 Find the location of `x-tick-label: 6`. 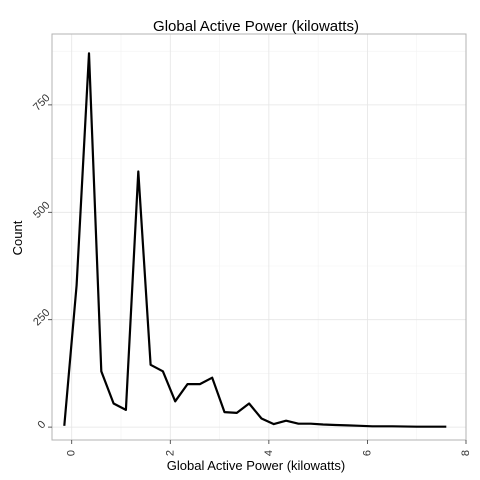

x-tick-label: 6 is located at coordinates (367, 453).